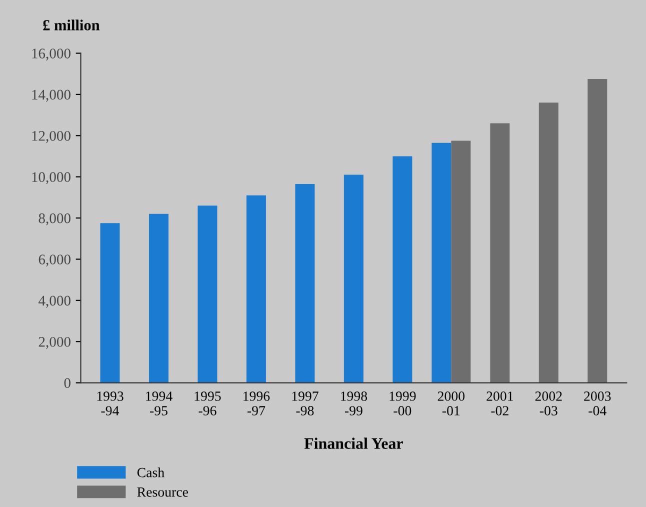 The image size is (646, 507). I want to click on x-tick-label: 2000 -01, so click(451, 404).